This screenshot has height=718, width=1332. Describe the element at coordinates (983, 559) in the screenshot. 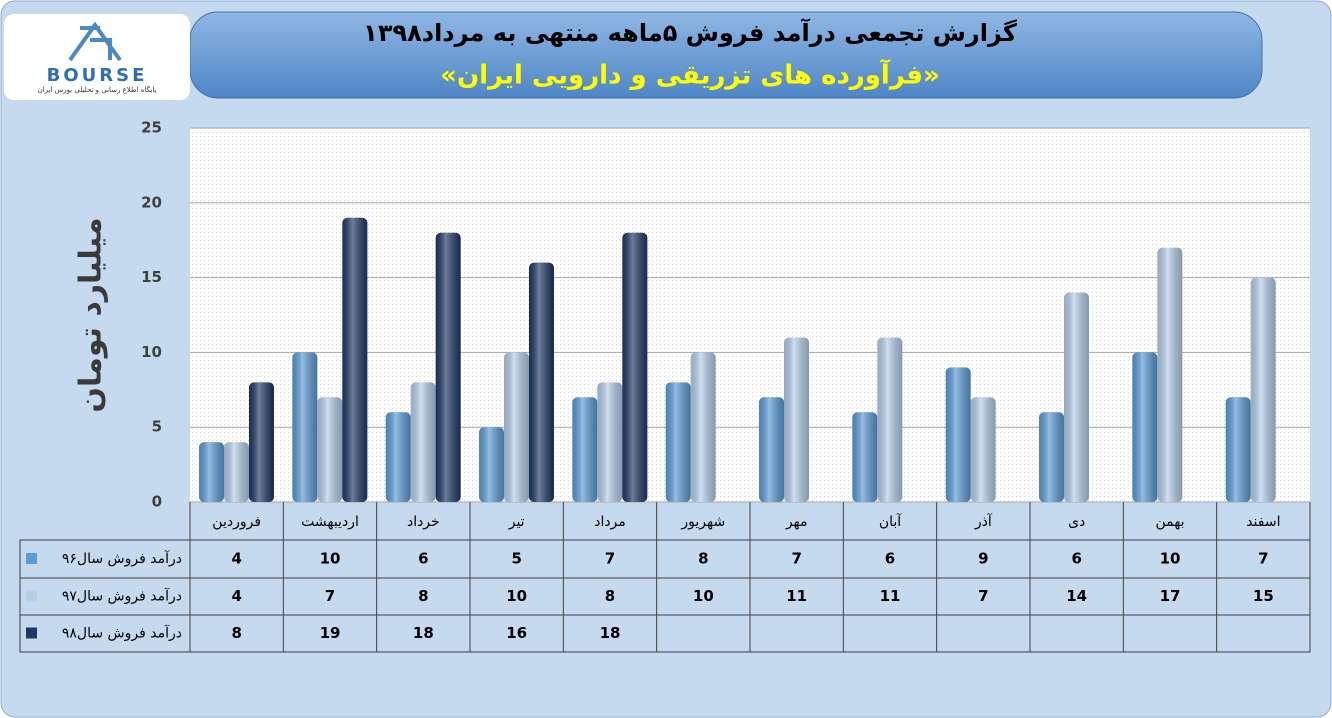

I see `table-value: 9` at that location.